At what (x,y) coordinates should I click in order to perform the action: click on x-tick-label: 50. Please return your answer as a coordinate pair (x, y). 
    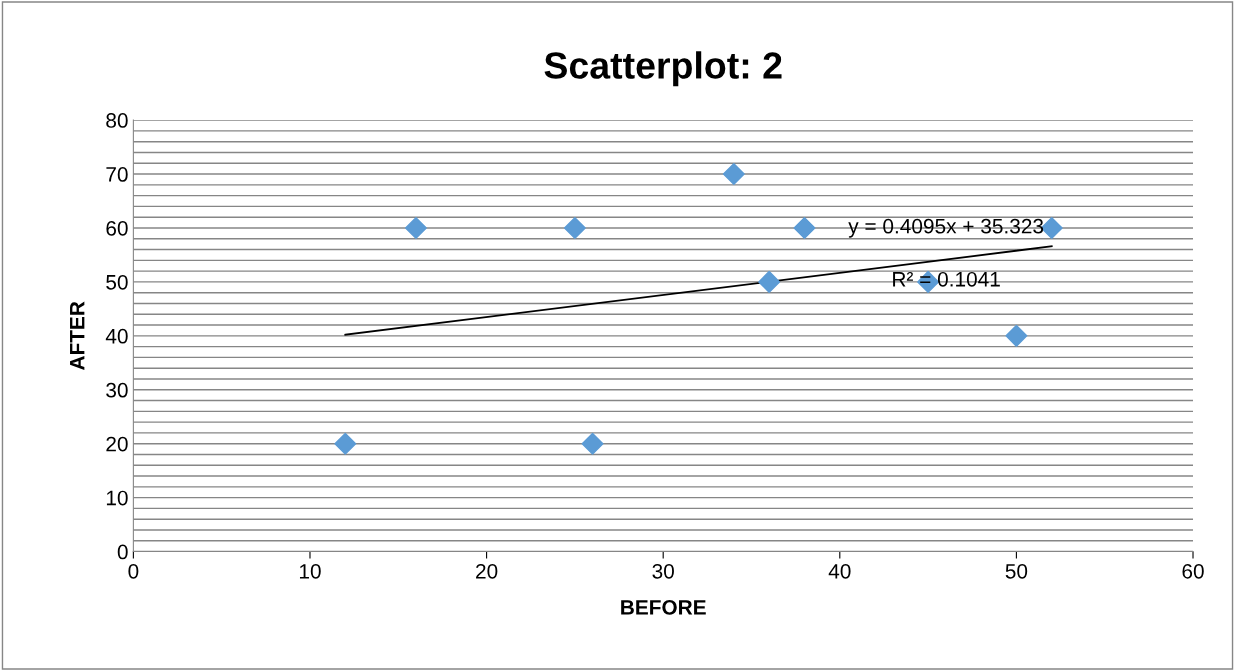
    Looking at the image, I should click on (1016, 571).